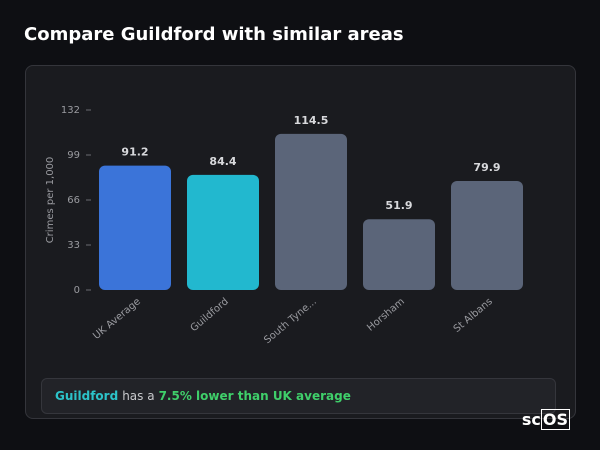 This screenshot has height=450, width=600. I want to click on logo-boxed: OS, so click(555, 419).